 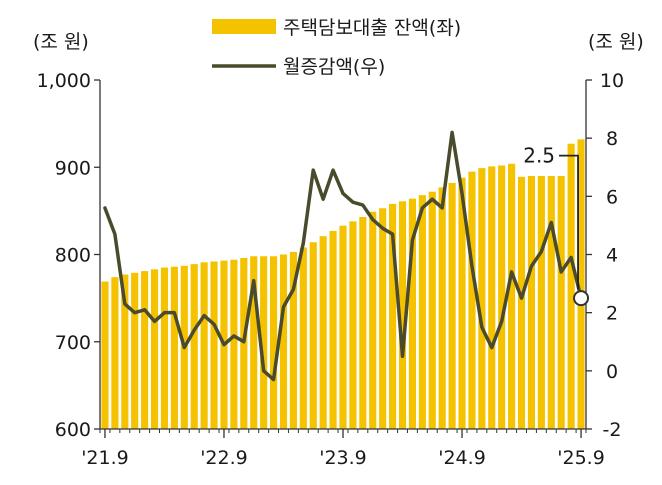 I want to click on left-tick-label: 900, so click(x=73, y=168).